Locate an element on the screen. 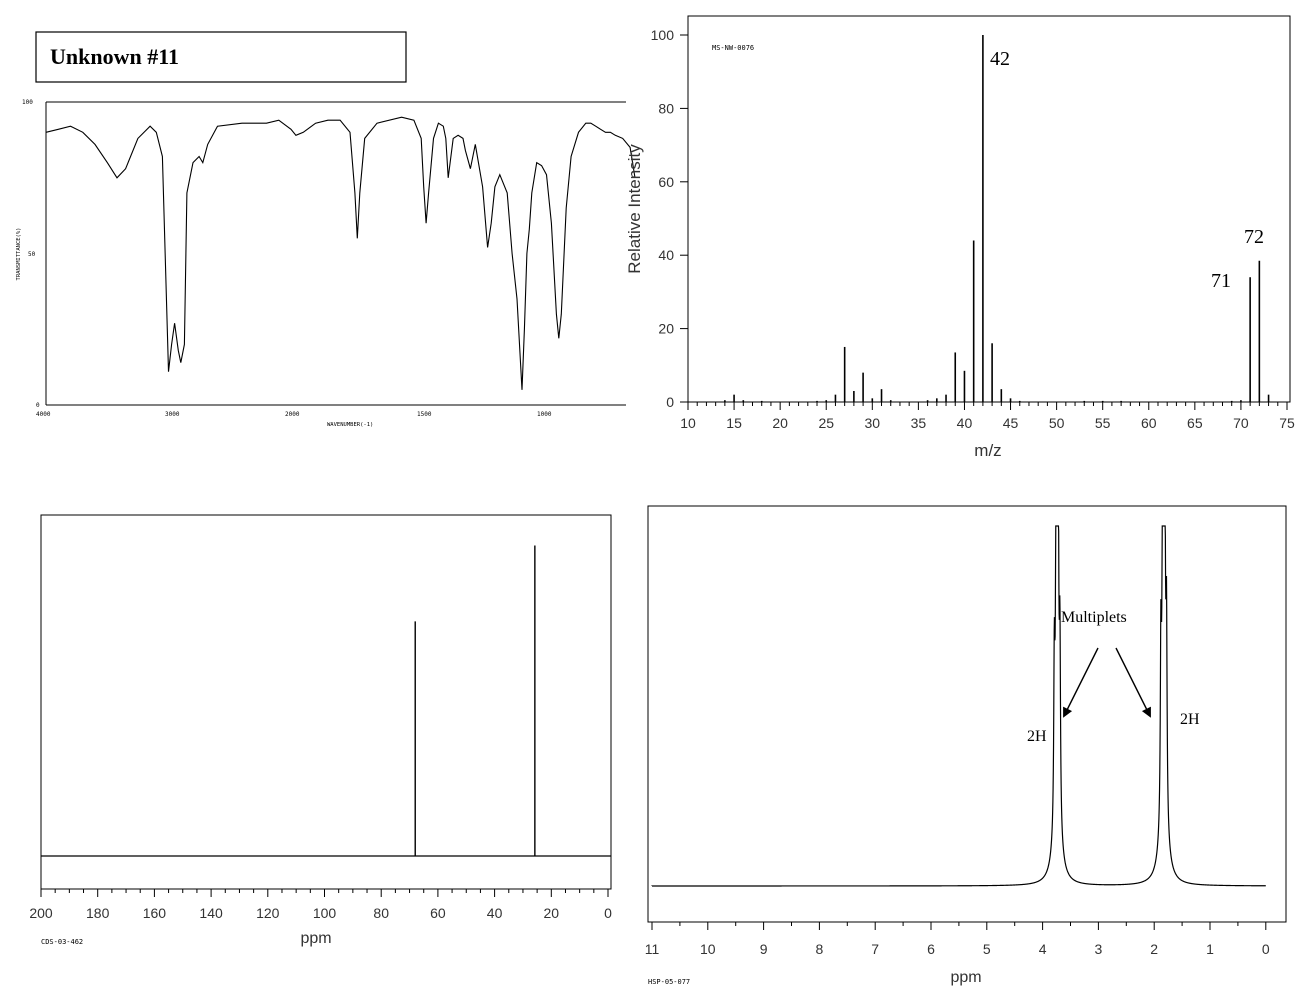 This screenshot has height=986, width=1313. h1-xtick-label: 2 is located at coordinates (1154, 949).